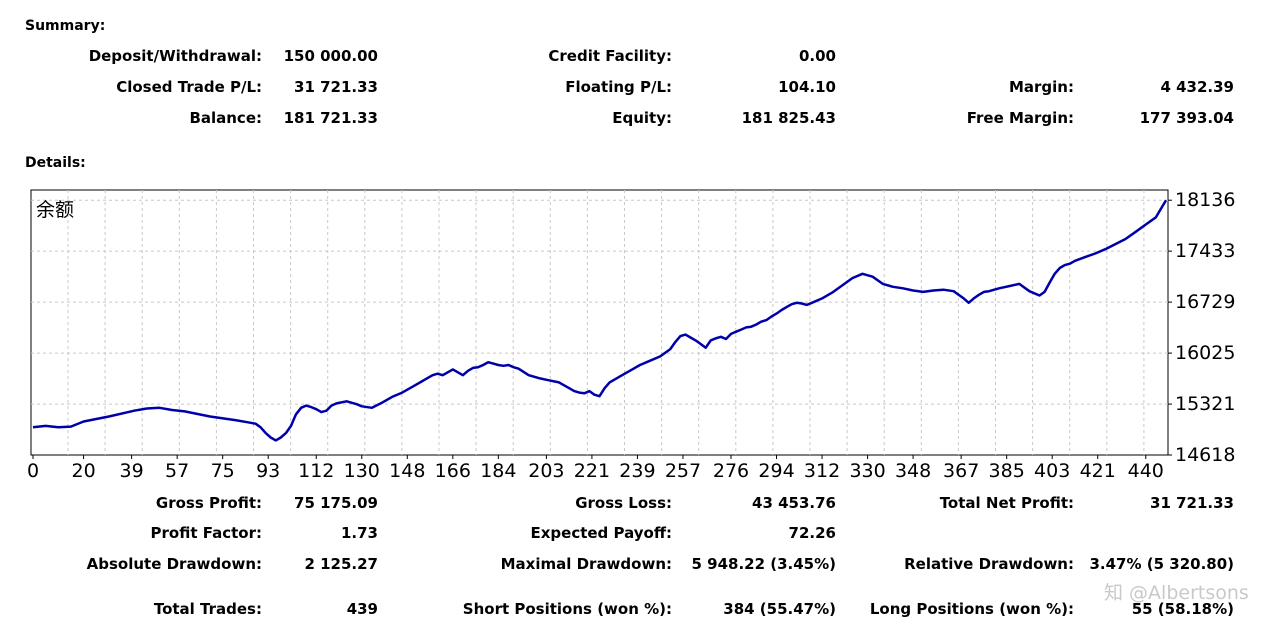 This screenshot has height=630, width=1280. I want to click on x-tick-label: 148, so click(407, 471).